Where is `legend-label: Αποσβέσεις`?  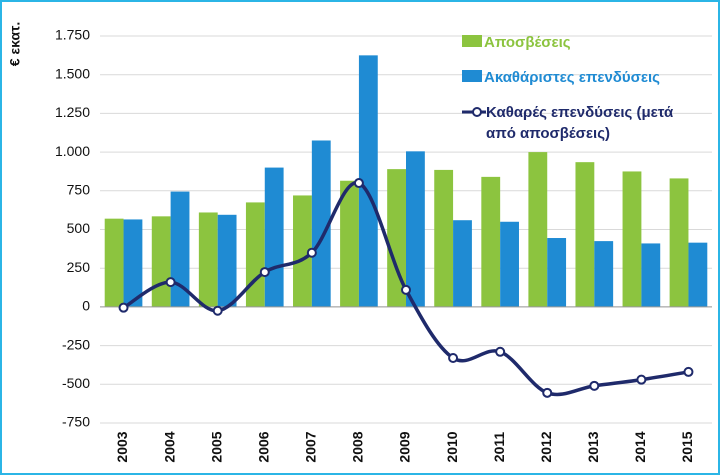 legend-label: Αποσβέσεις is located at coordinates (527, 42).